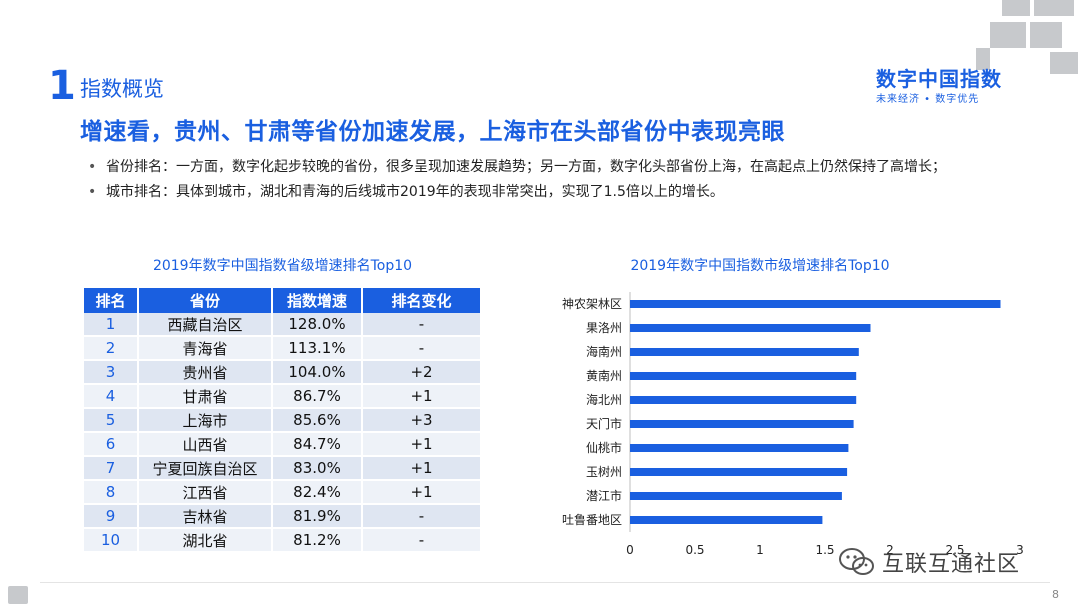 The width and height of the screenshot is (1080, 608). I want to click on cell-province: 上海市, so click(205, 420).